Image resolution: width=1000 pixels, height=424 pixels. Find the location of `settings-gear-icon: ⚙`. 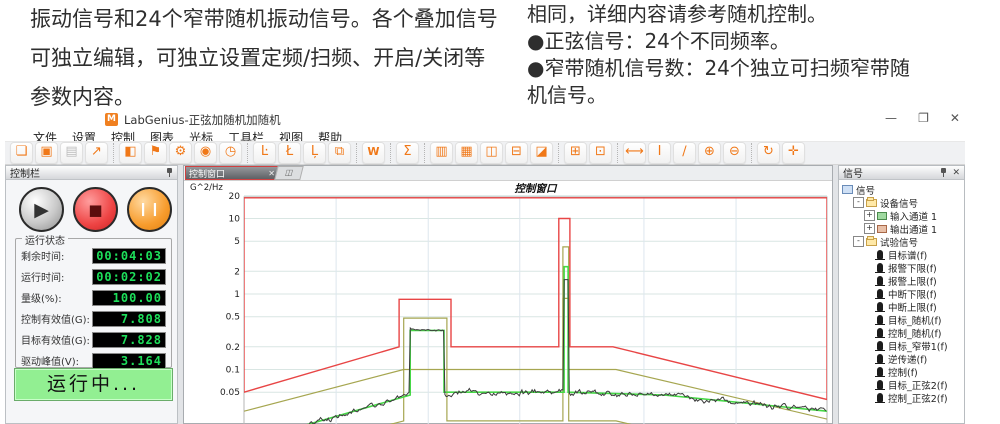

settings-gear-icon: ⚙ is located at coordinates (180, 153).